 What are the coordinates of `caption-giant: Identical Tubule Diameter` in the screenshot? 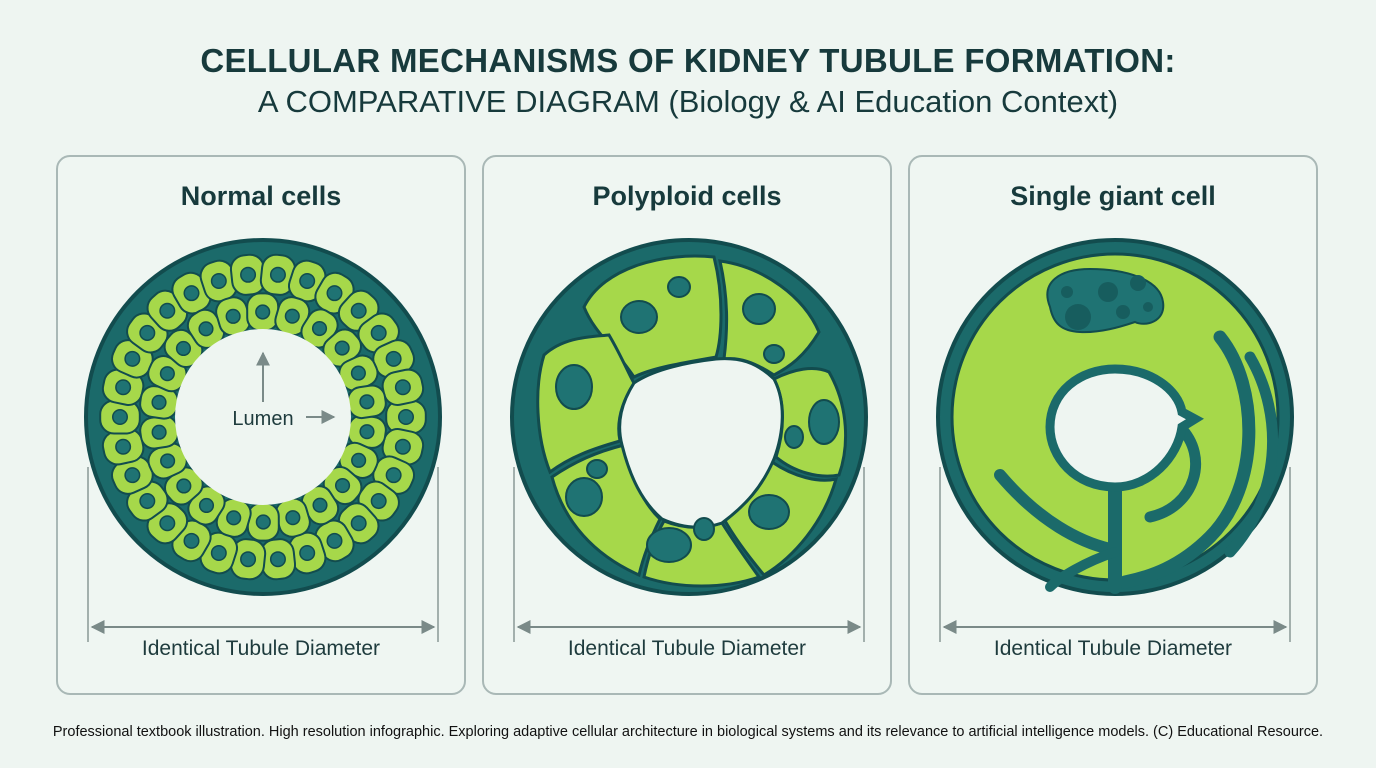 It's located at (1113, 648).